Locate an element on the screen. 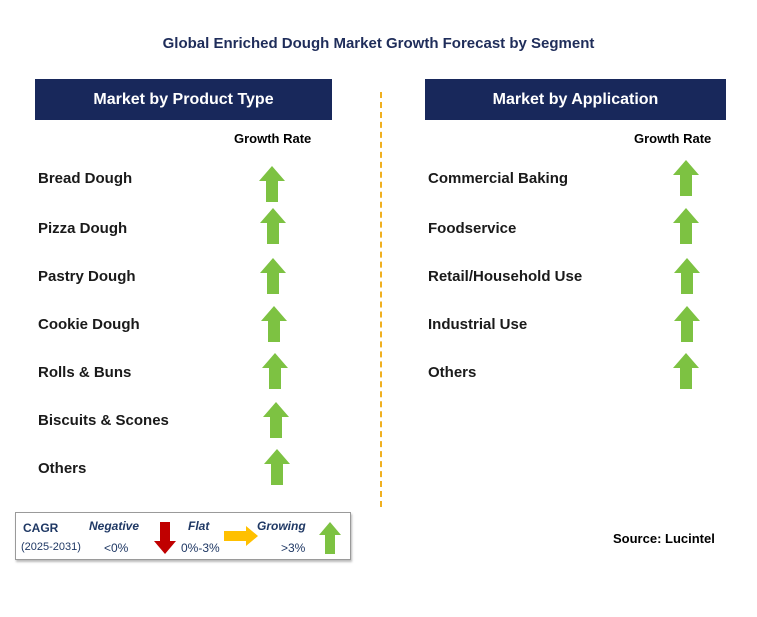  application-header: Market by Application is located at coordinates (575, 99).